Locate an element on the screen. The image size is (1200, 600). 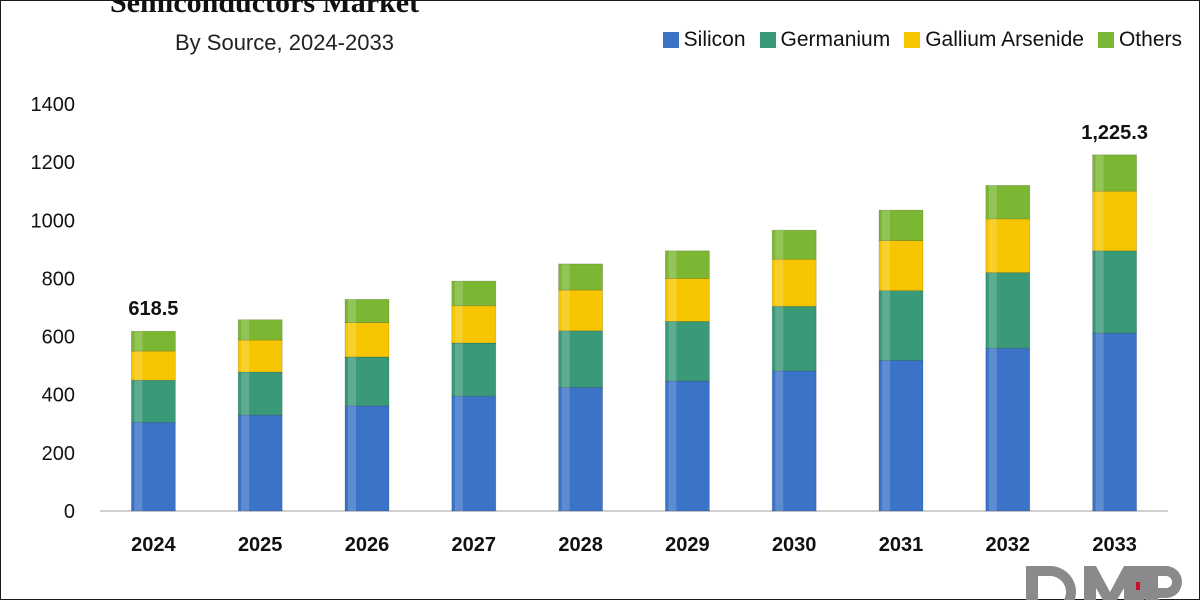
dmr-logo is located at coordinates (1103, 581).